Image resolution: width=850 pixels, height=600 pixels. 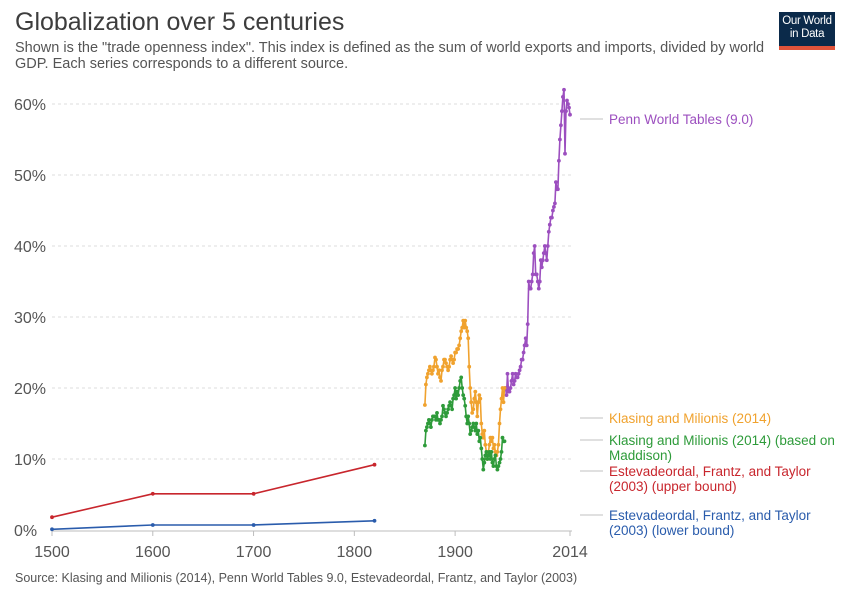 I want to click on legend-text: (2003) (lower bound), so click(x=671, y=530).